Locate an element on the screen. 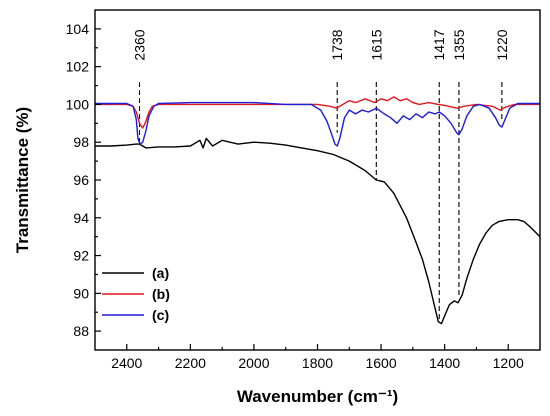 The height and width of the screenshot is (416, 550). x-tick-label-1800: 1800 is located at coordinates (317, 363).